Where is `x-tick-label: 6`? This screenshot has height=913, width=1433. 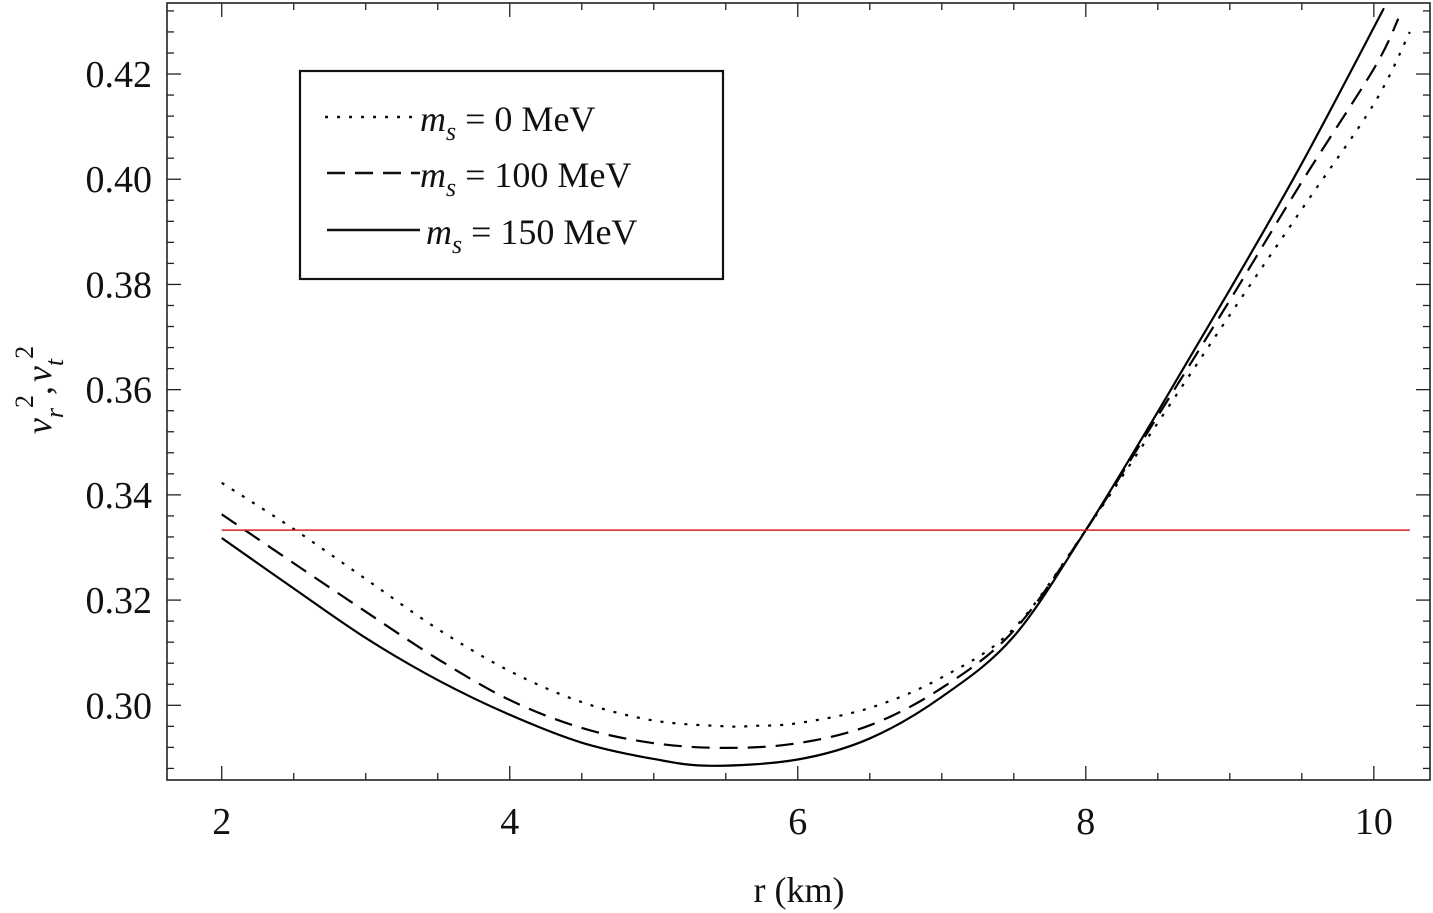
x-tick-label: 6 is located at coordinates (797, 822).